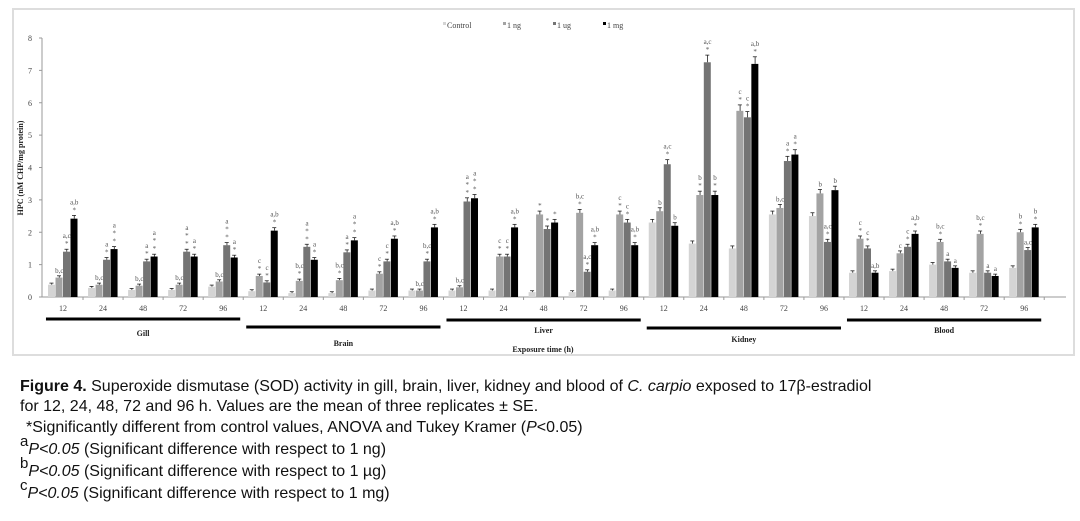 The image size is (1080, 521). I want to click on x-tick-label: 12, so click(63, 308).